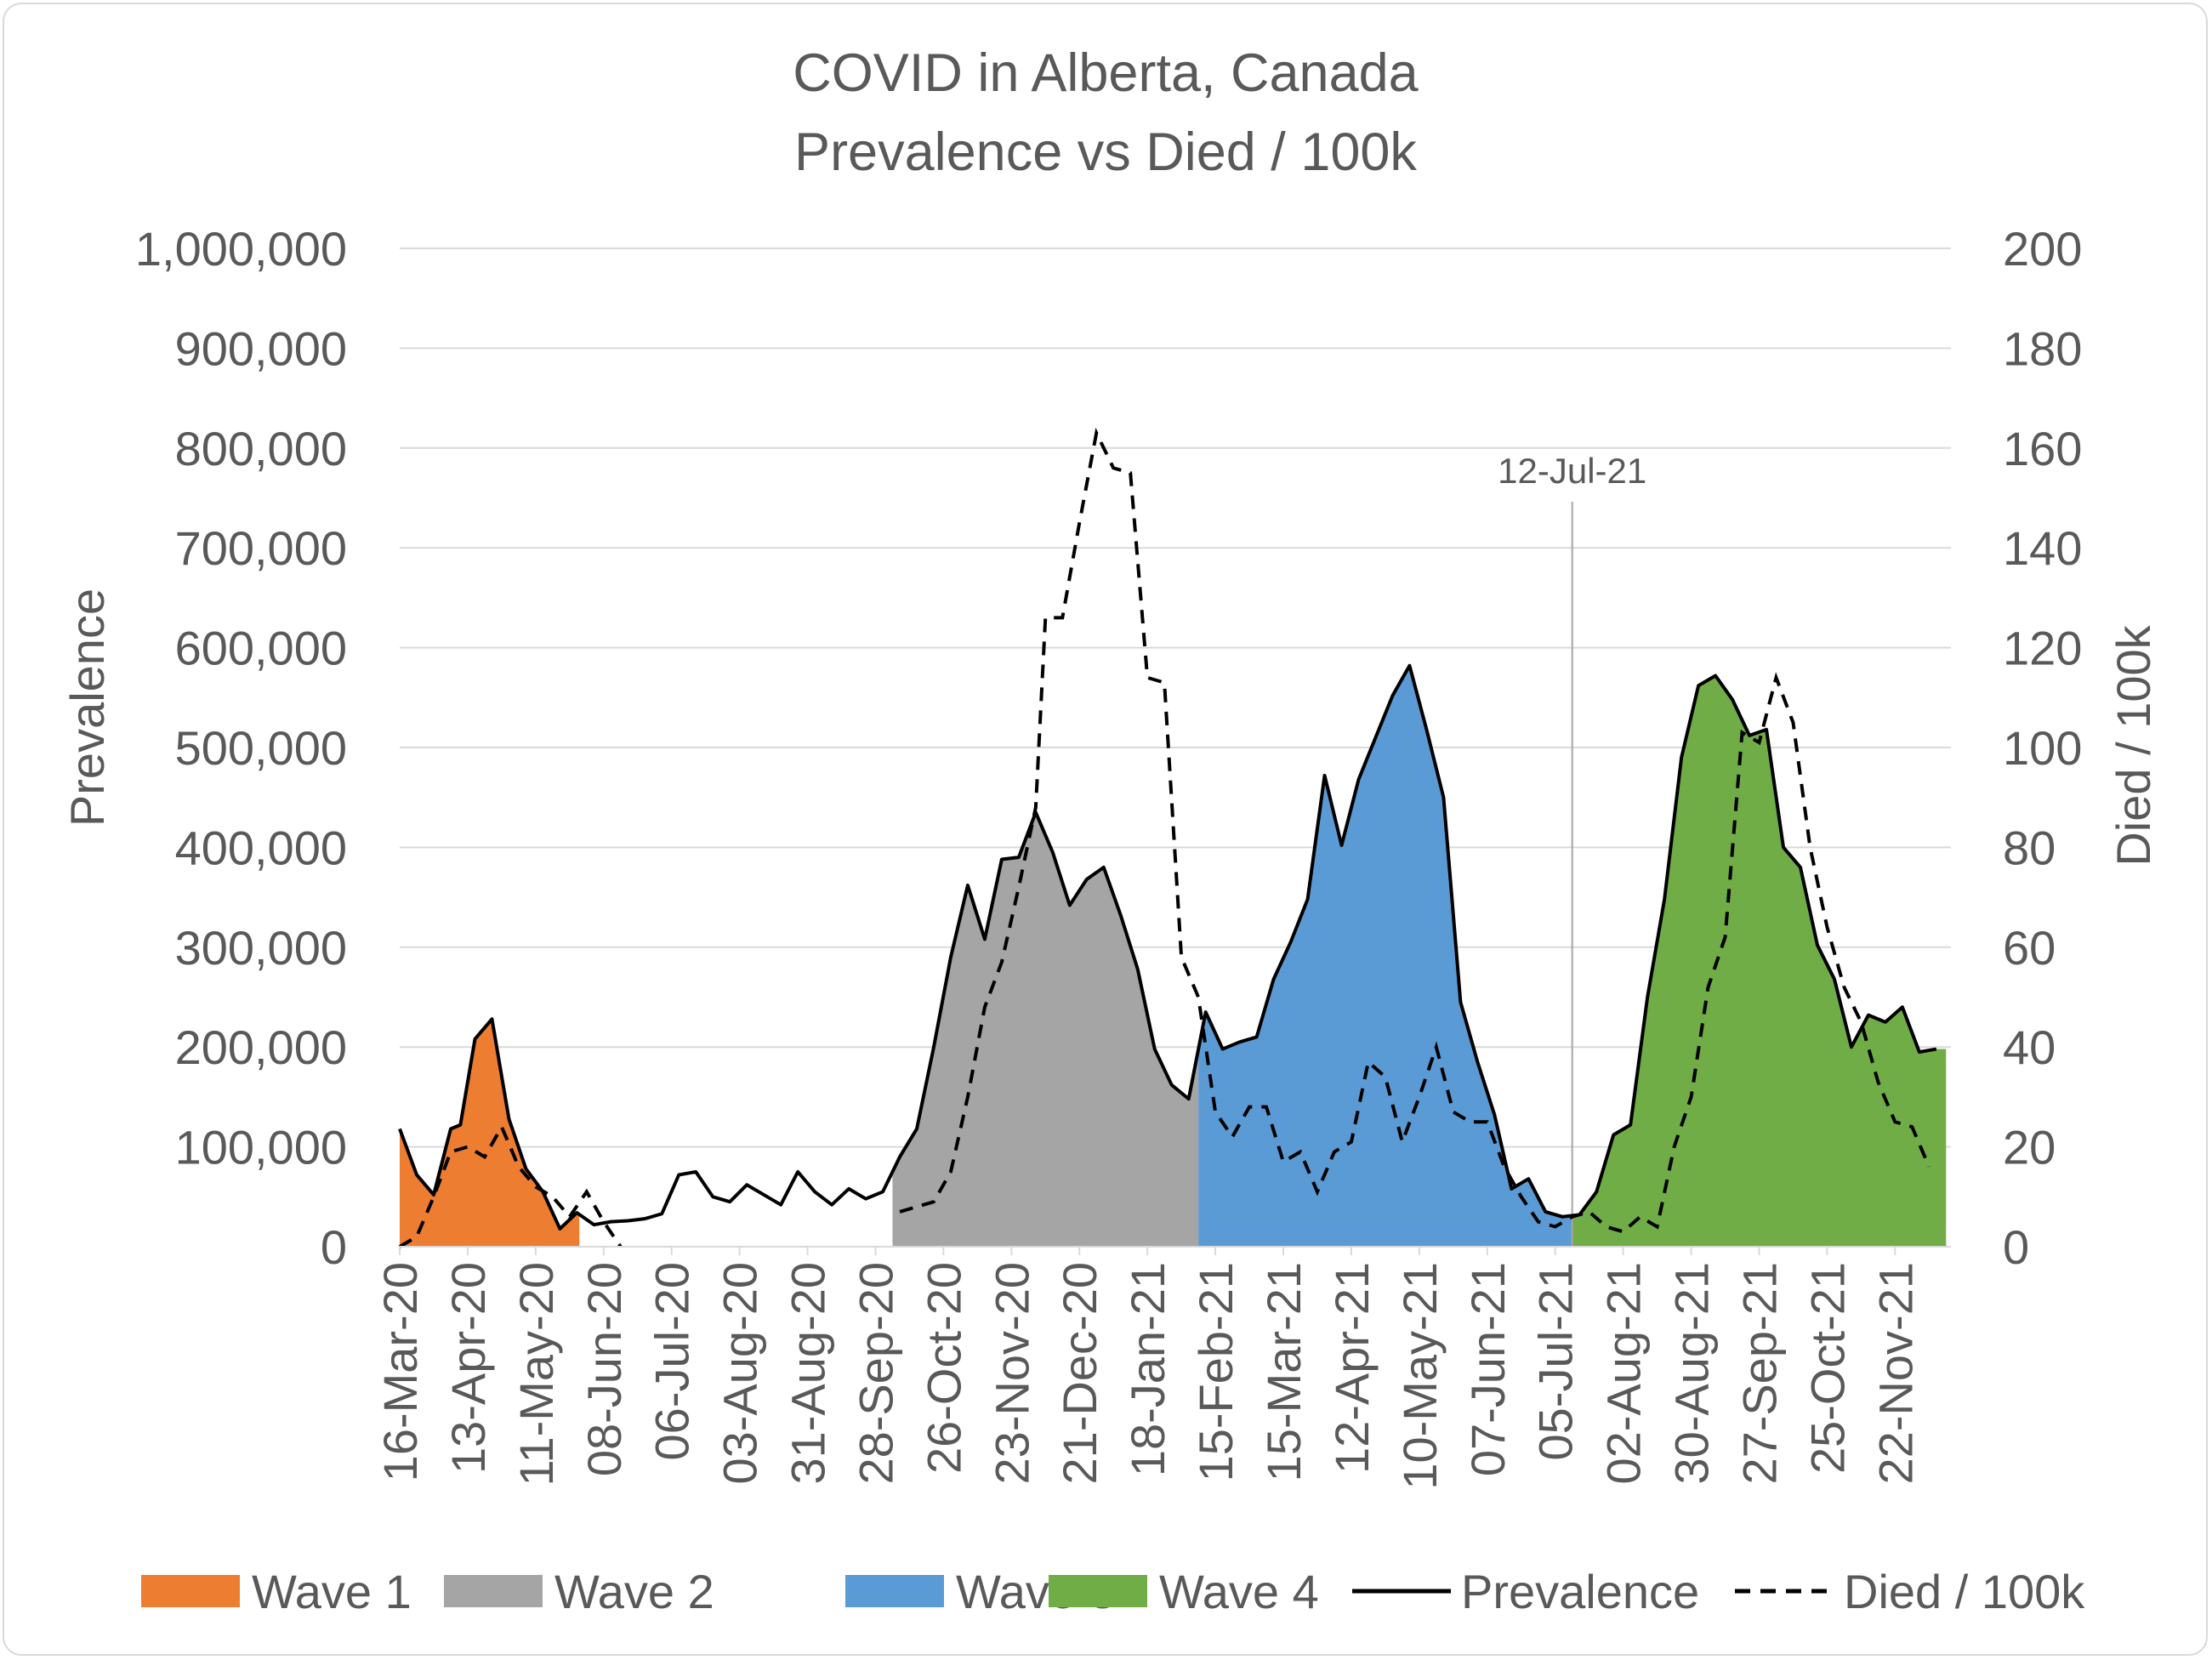  Describe the element at coordinates (261, 548) in the screenshot. I see `left-tick-label: 700,000` at that location.